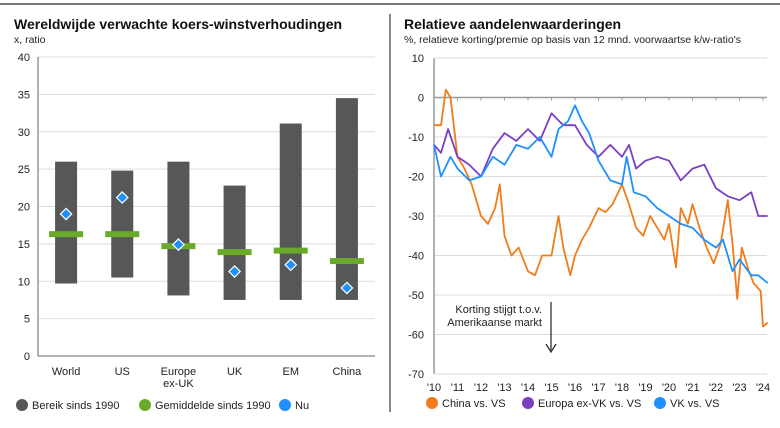  Describe the element at coordinates (458, 388) in the screenshot. I see `x-tick-label: '11` at that location.